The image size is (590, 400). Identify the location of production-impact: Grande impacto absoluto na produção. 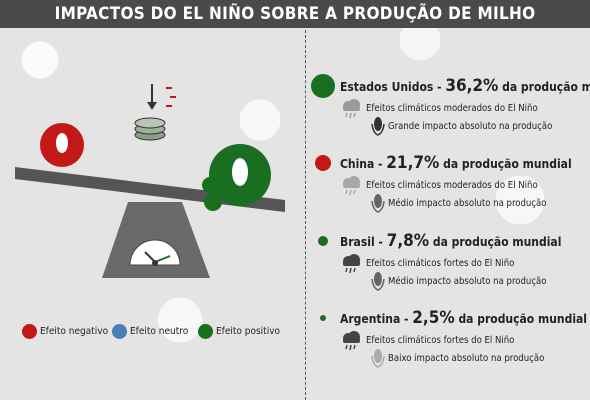
(470, 126).